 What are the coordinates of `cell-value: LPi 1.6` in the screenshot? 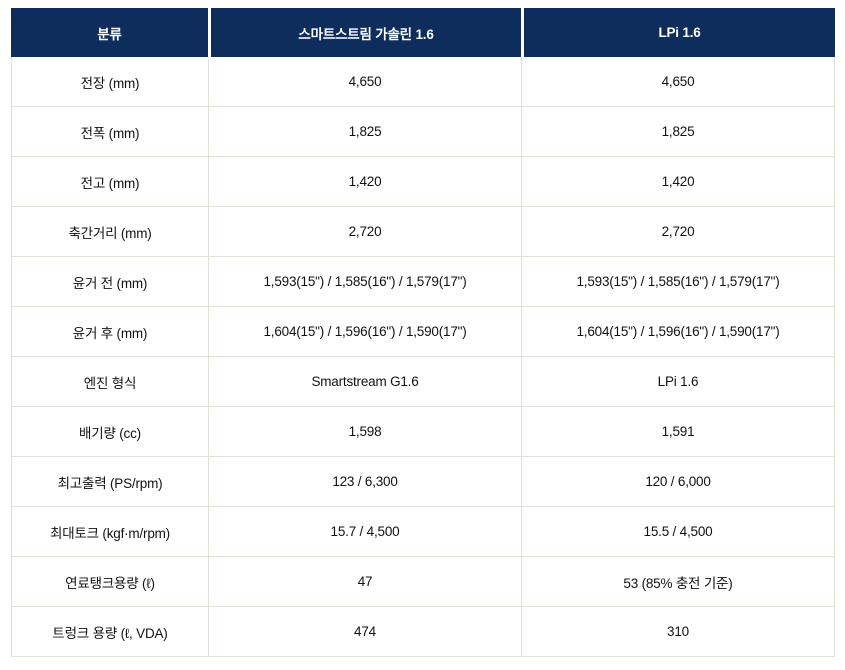 It's located at (678, 382).